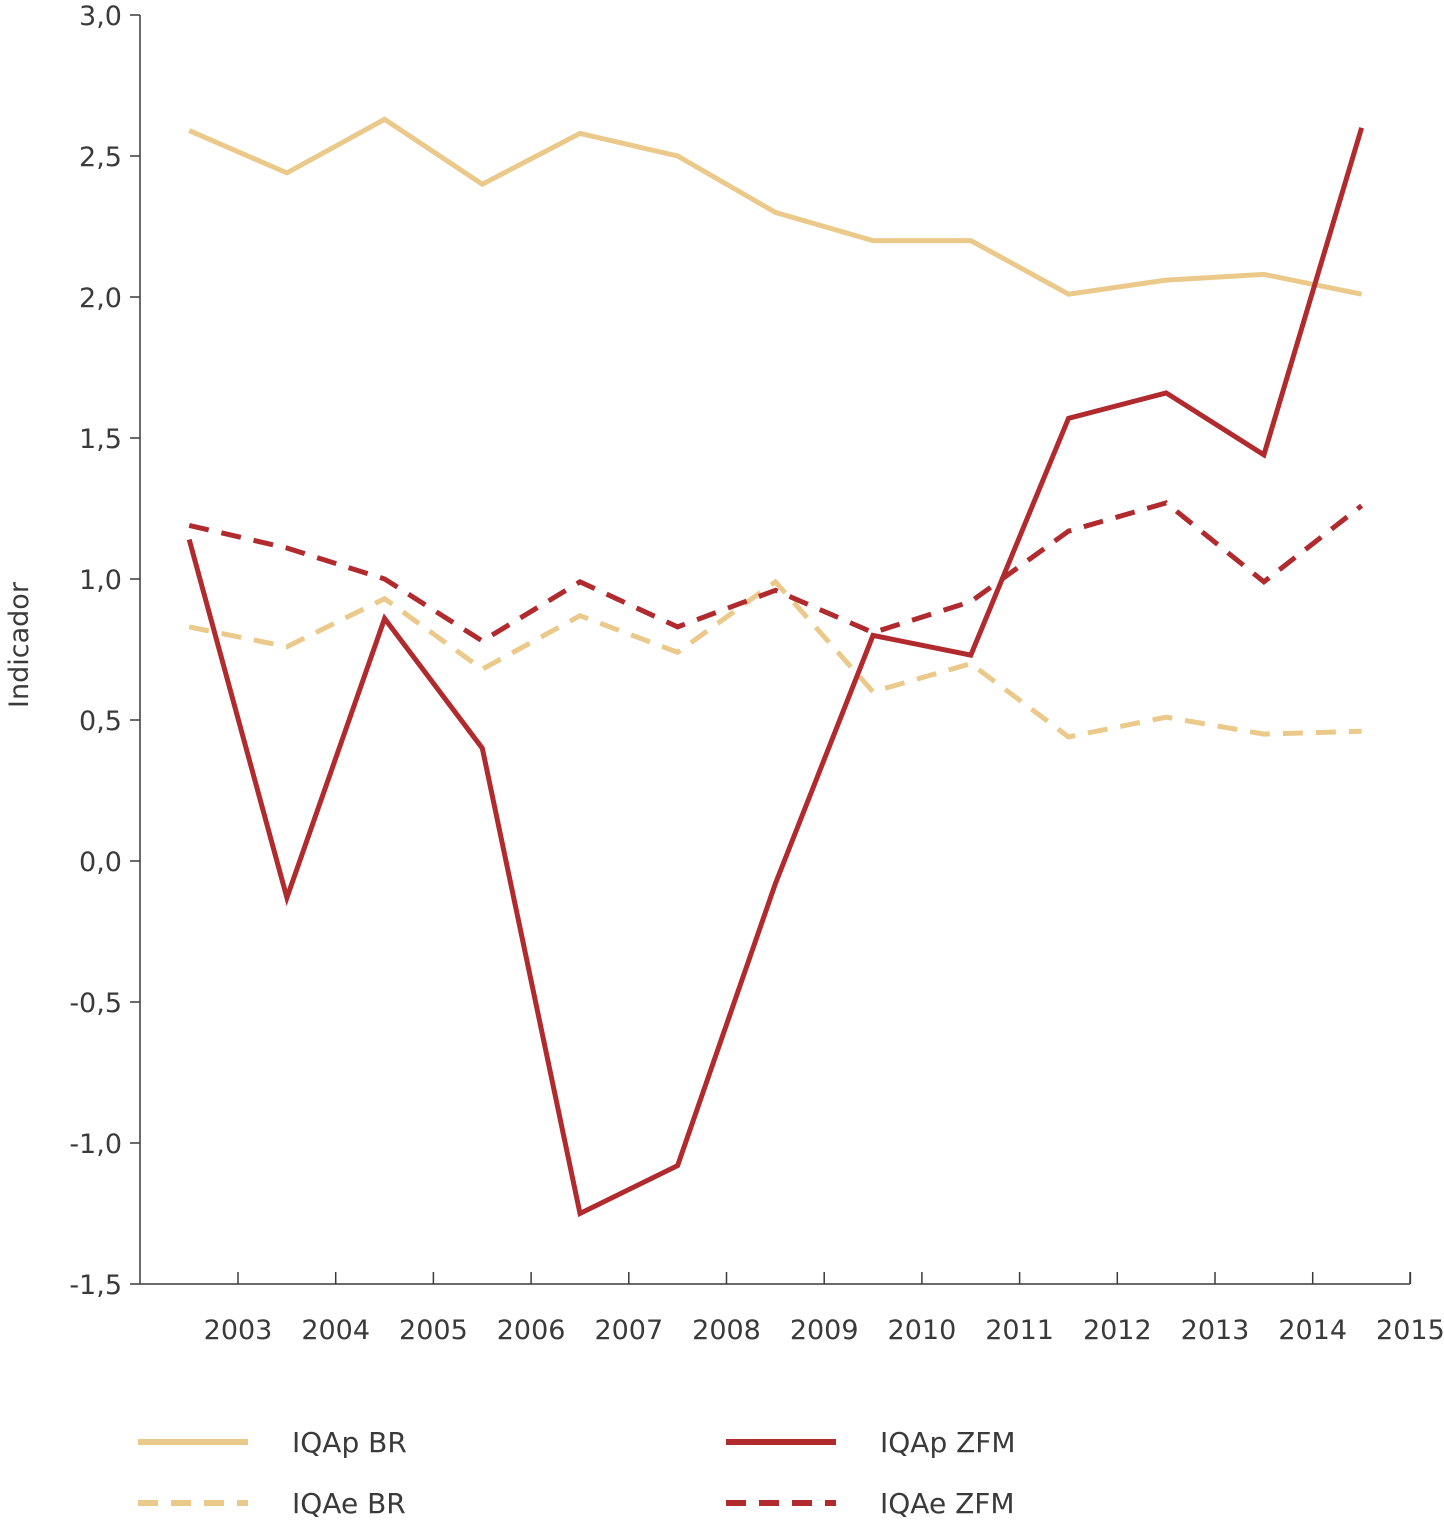 The width and height of the screenshot is (1444, 1523). Describe the element at coordinates (1312, 1330) in the screenshot. I see `x-tick-label: 2014` at that location.